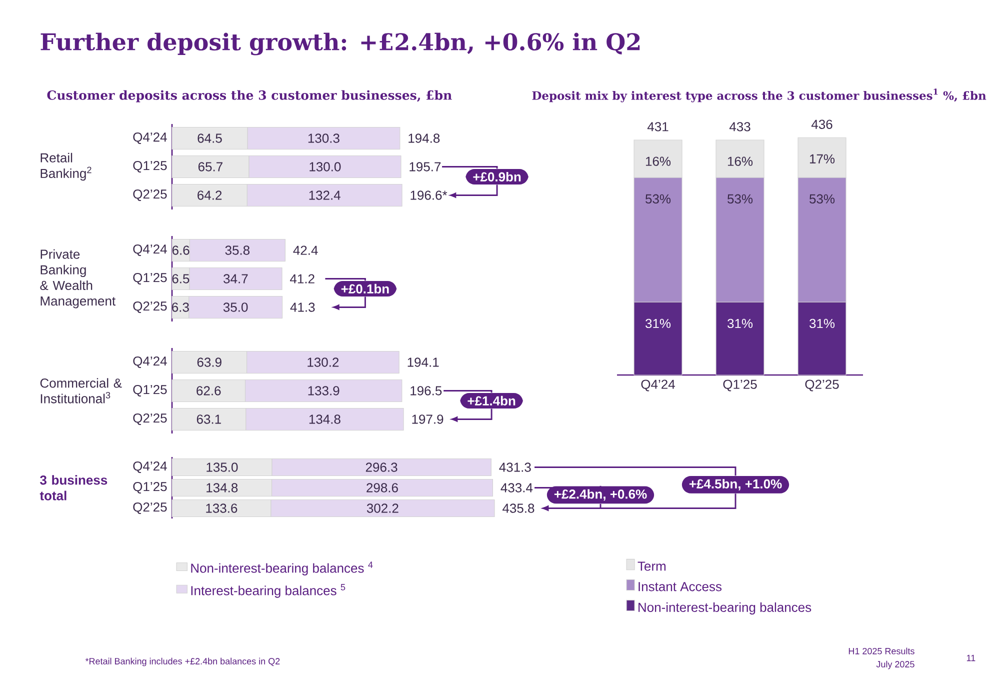  What do you see at coordinates (324, 391) in the screenshot?
I see `data-label: 133.9` at bounding box center [324, 391].